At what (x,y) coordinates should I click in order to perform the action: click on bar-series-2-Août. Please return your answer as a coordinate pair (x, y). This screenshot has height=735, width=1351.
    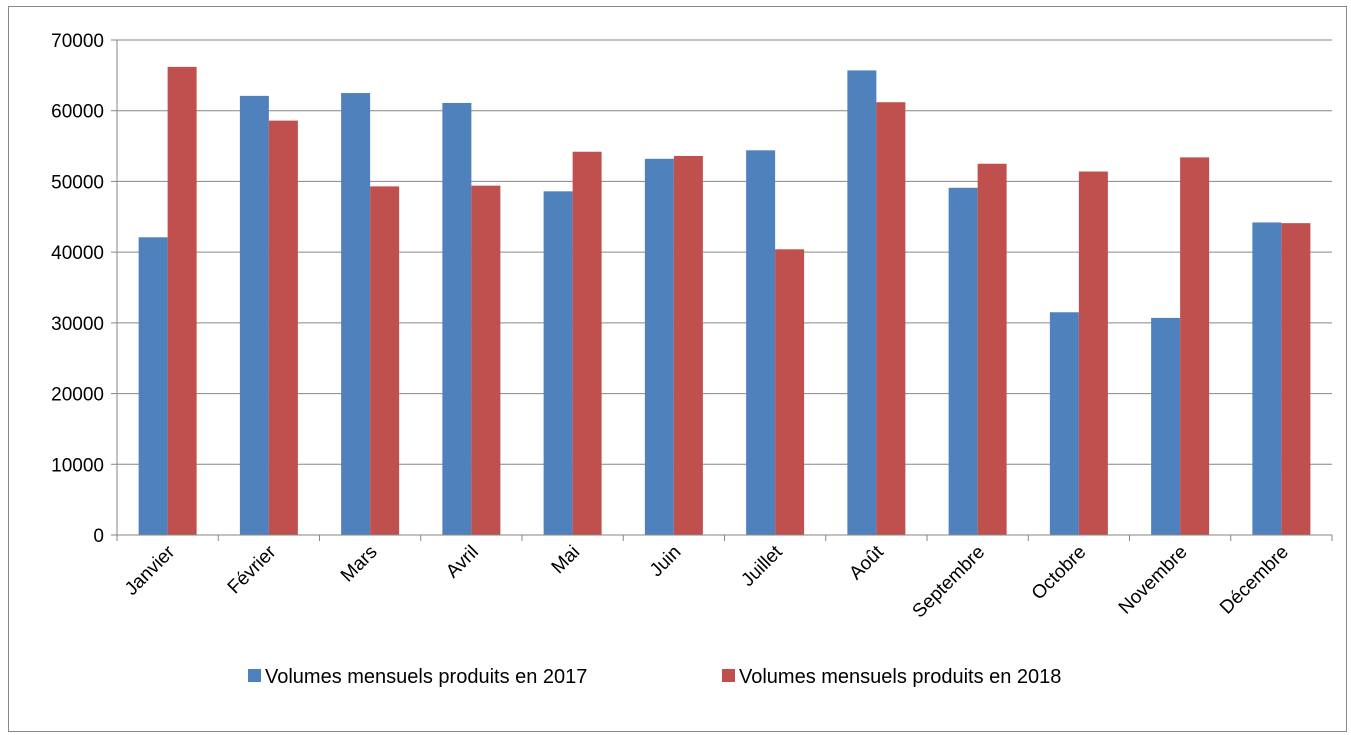
    Looking at the image, I should click on (891, 318).